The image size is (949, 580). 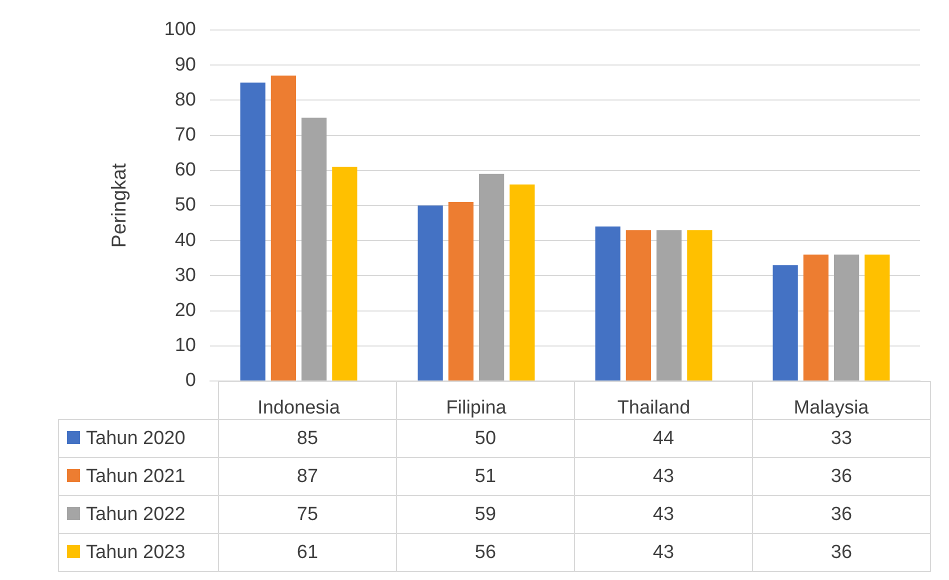 I want to click on y-tick-label: 100, so click(x=180, y=29).